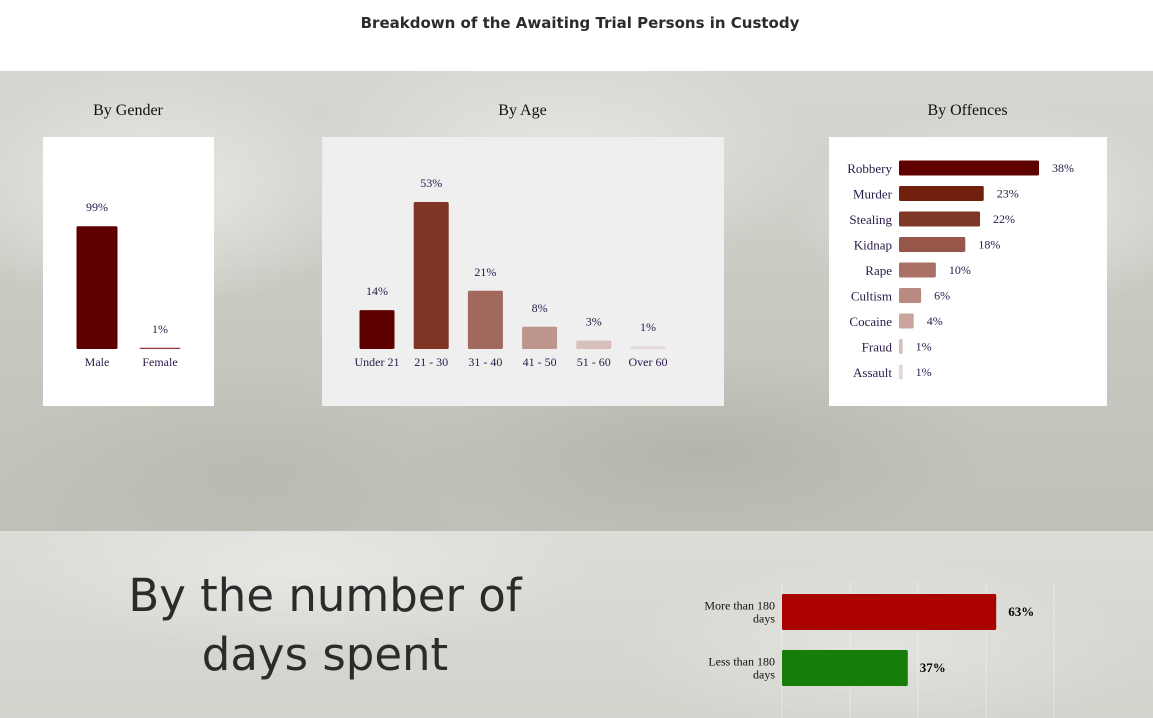  What do you see at coordinates (960, 270) in the screenshot?
I see `svg-offences-value-label: 10%` at bounding box center [960, 270].